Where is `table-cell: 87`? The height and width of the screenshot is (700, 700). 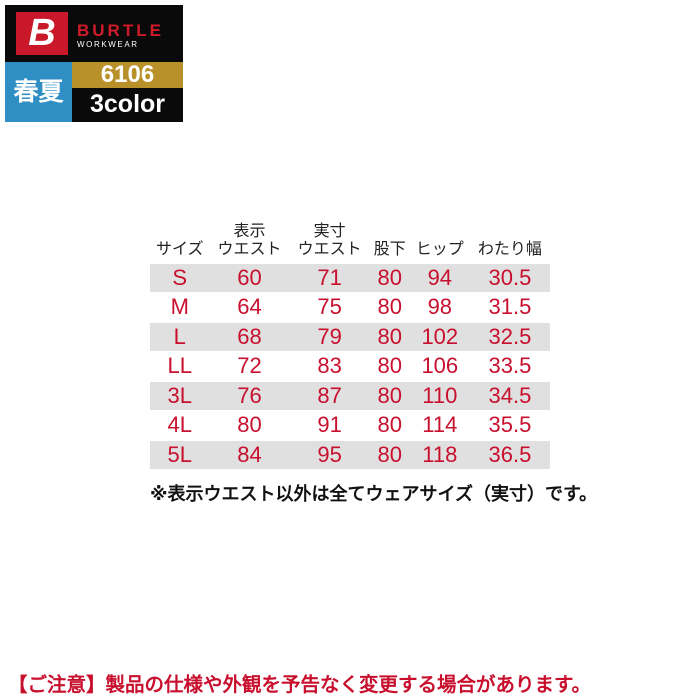 table-cell: 87 is located at coordinates (329, 396).